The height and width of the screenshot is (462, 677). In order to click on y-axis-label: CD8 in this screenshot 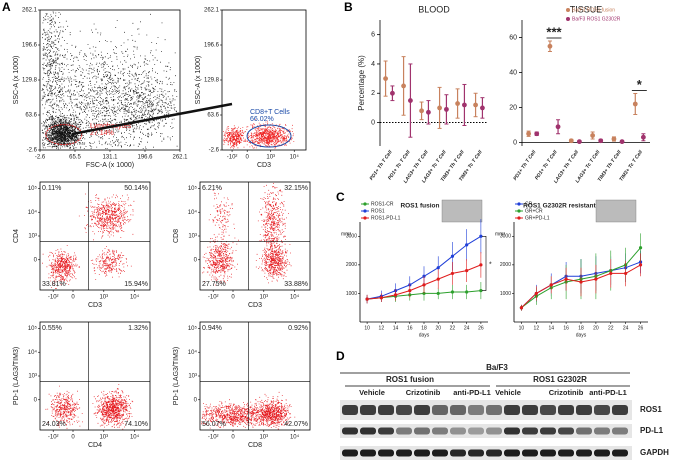, I will do `click(176, 236)`.